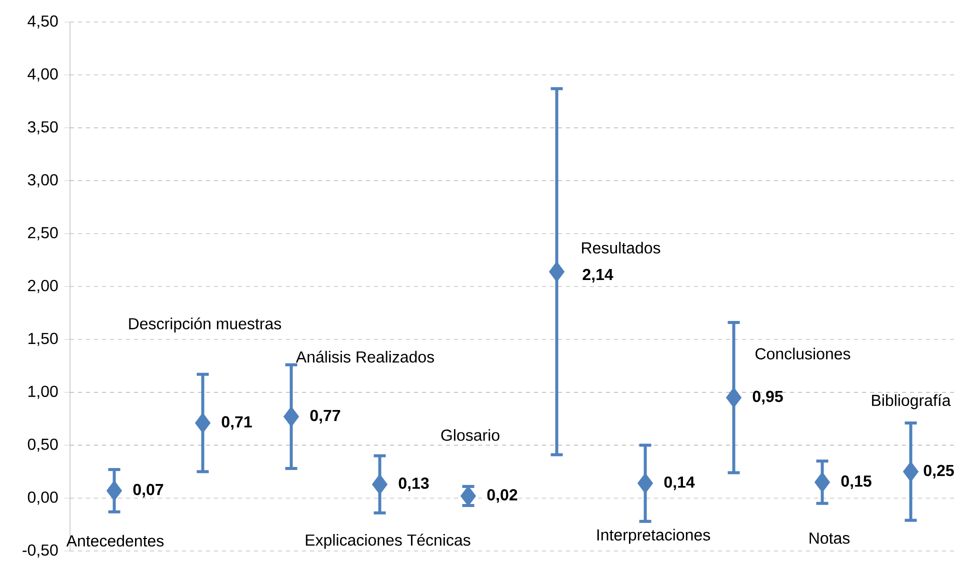 This screenshot has width=963, height=579. What do you see at coordinates (43, 22) in the screenshot?
I see `y-tick-label: 4,50` at bounding box center [43, 22].